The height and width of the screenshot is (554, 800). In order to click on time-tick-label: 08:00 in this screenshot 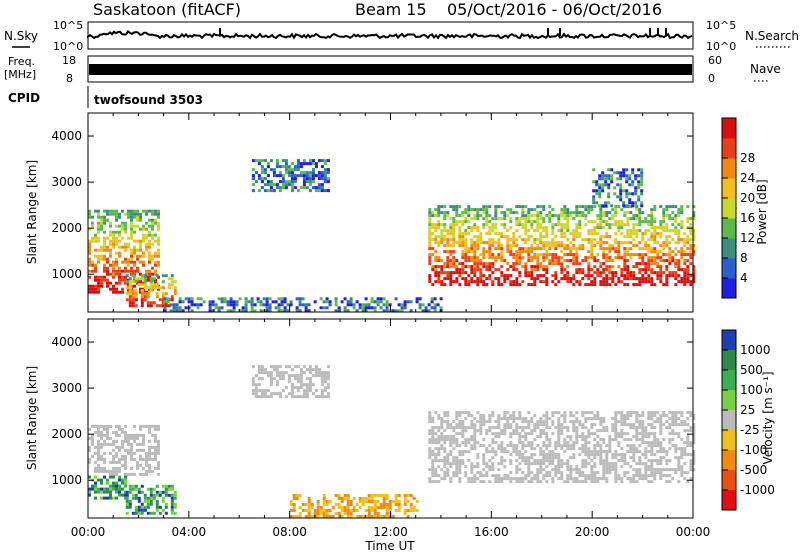, I will do `click(289, 532)`.